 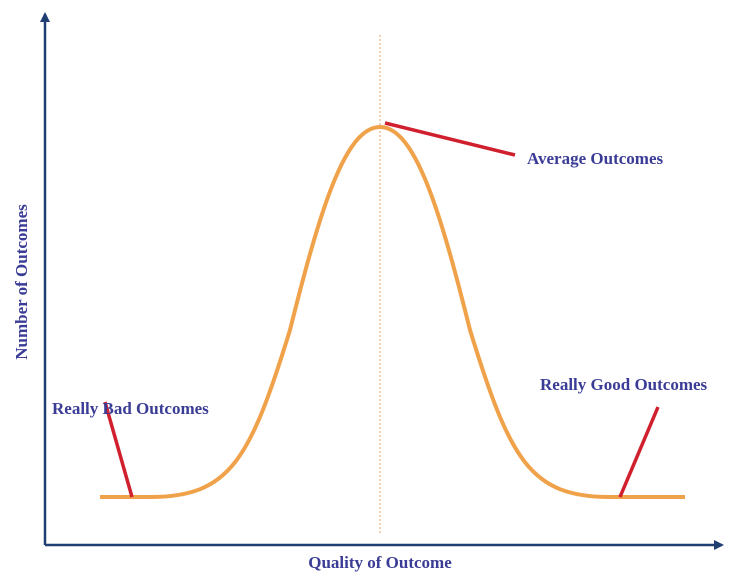 What do you see at coordinates (624, 384) in the screenshot?
I see `annotation: Really Good Outcomes` at bounding box center [624, 384].